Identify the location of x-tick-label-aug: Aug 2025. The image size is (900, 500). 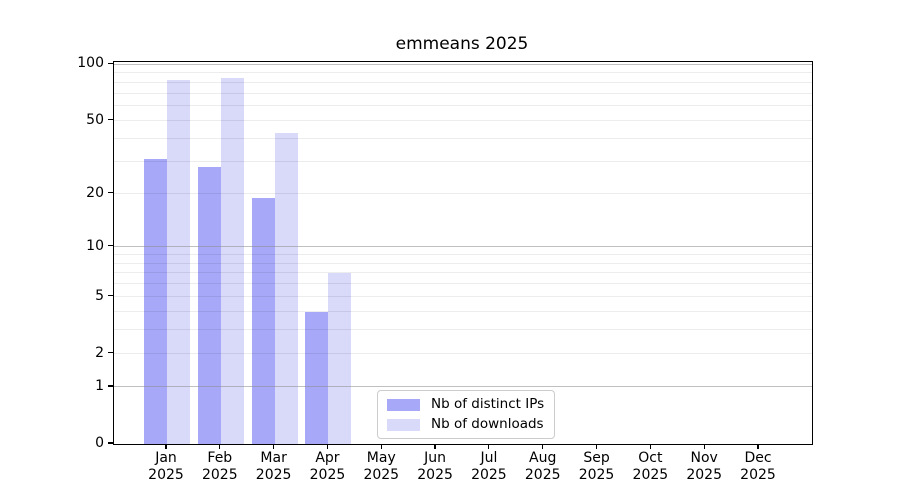
(543, 467).